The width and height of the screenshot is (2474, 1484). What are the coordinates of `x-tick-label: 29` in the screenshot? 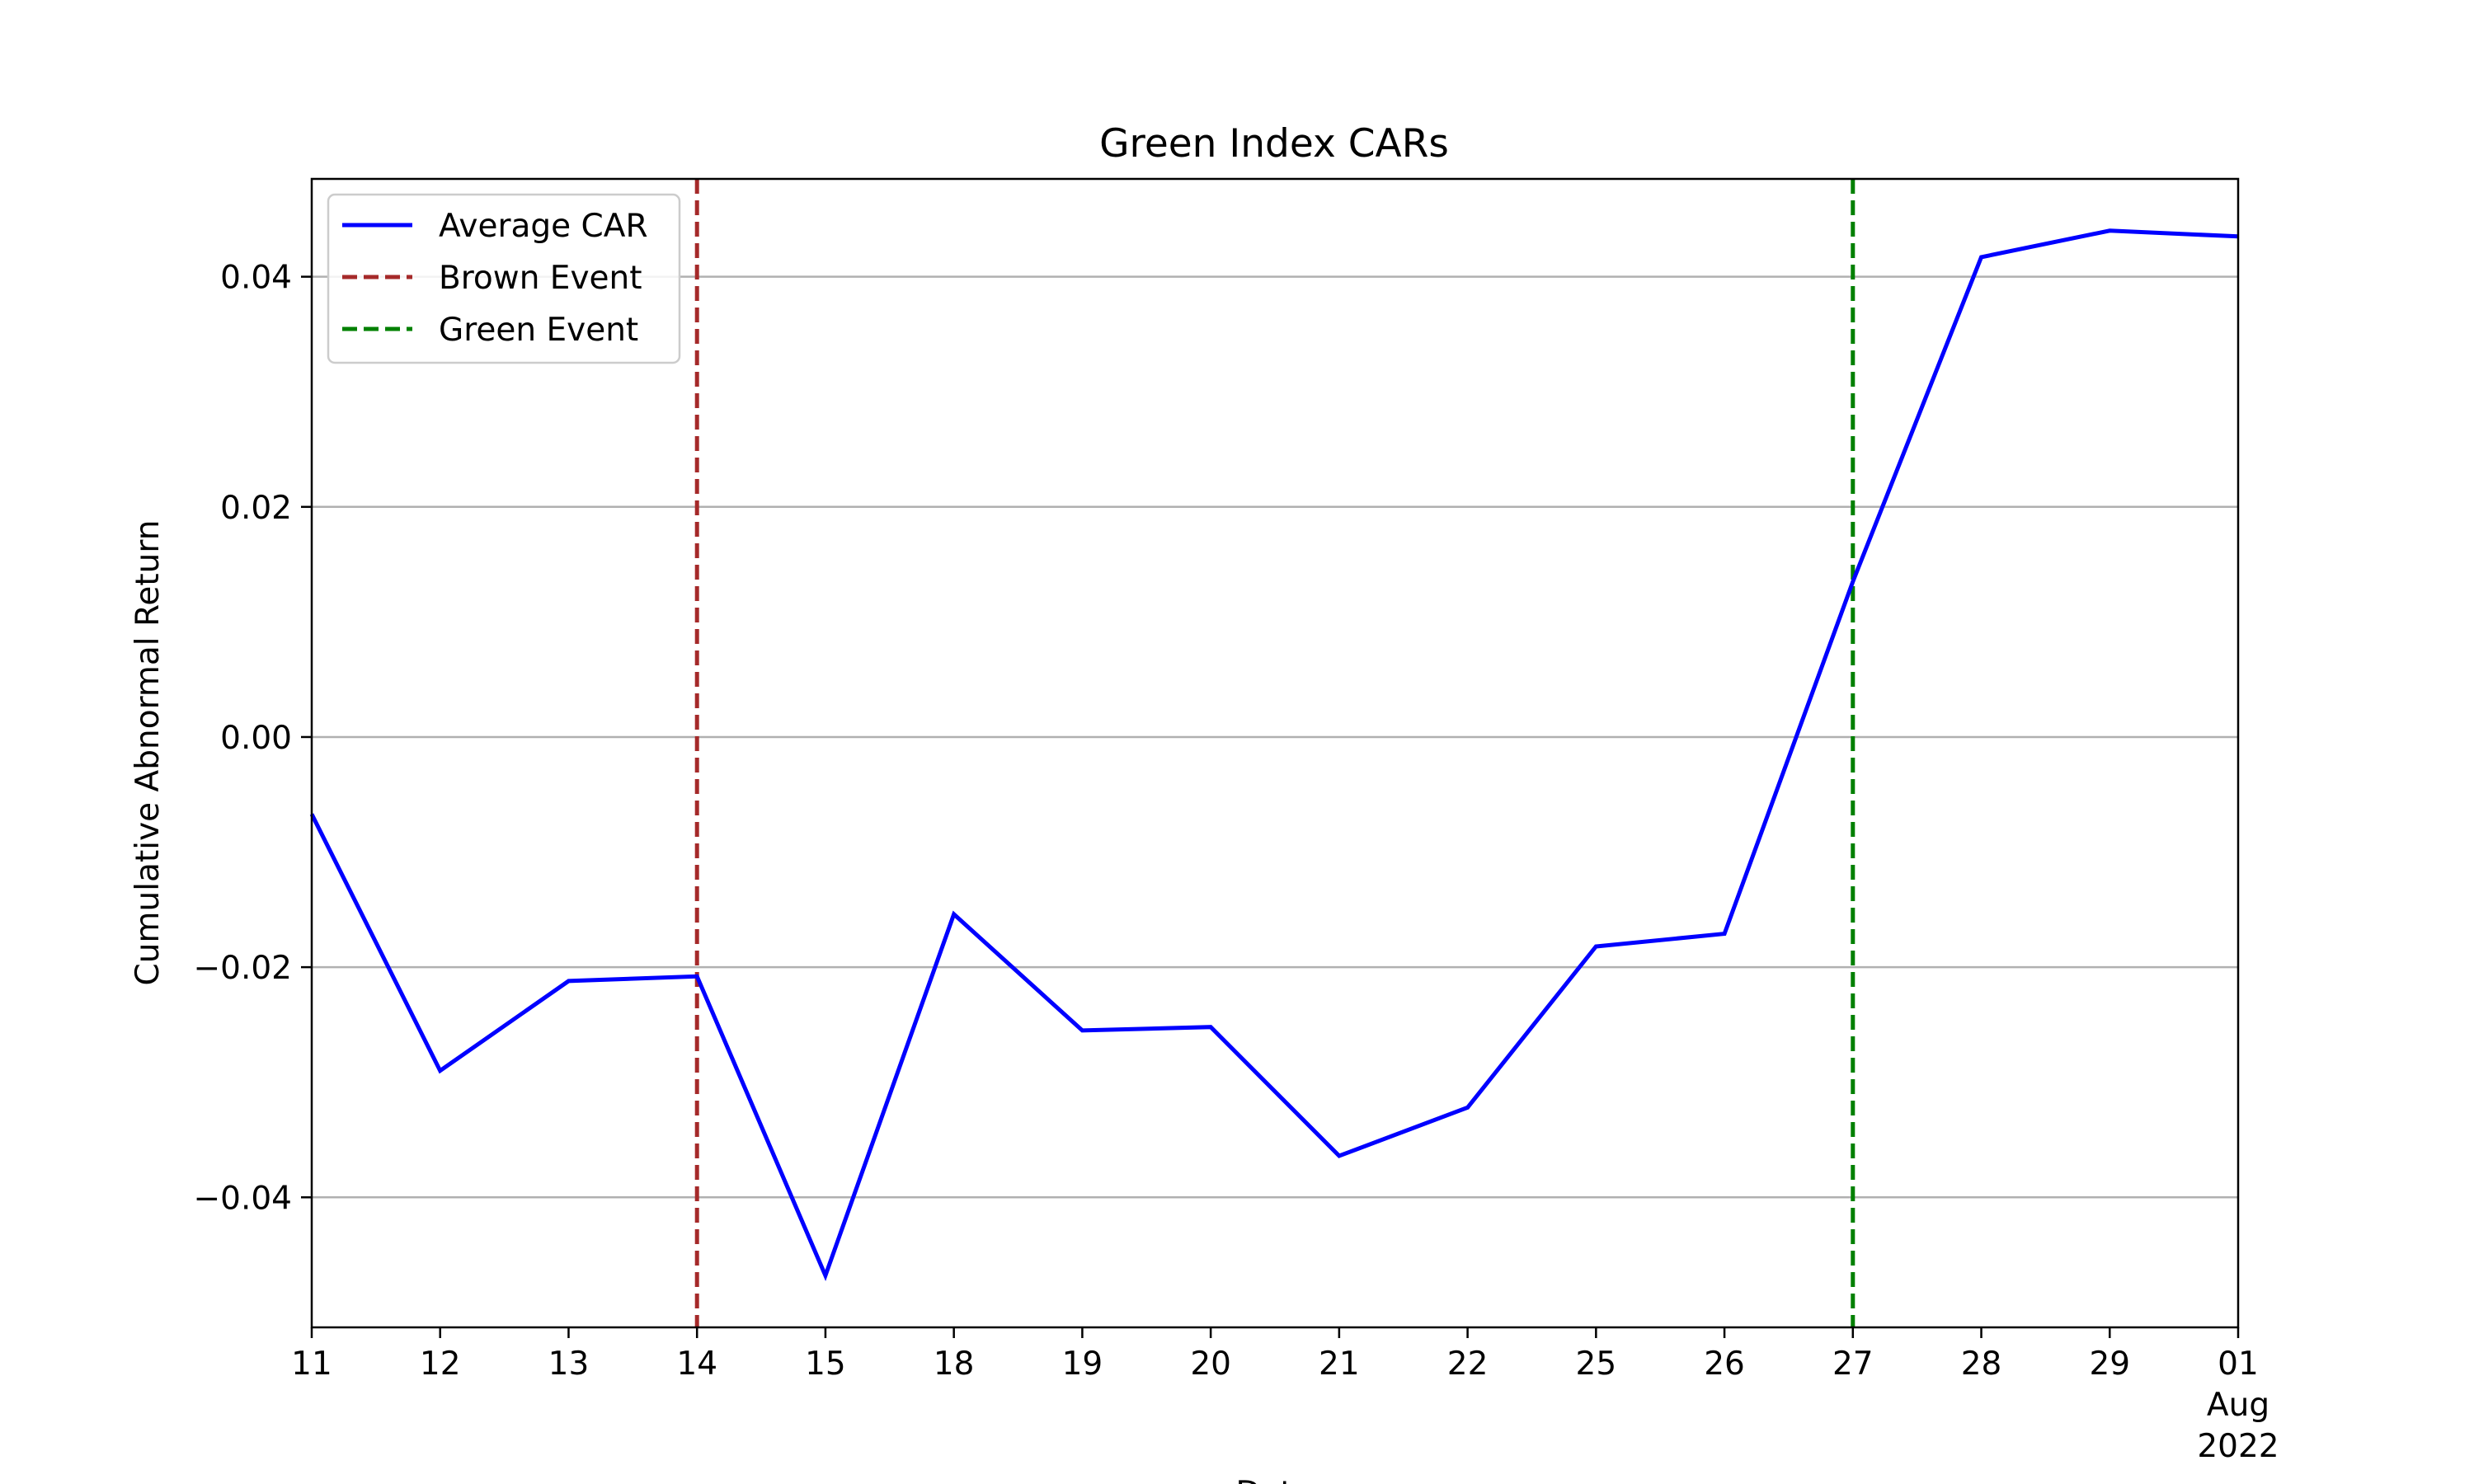 It's located at (2109, 1364).